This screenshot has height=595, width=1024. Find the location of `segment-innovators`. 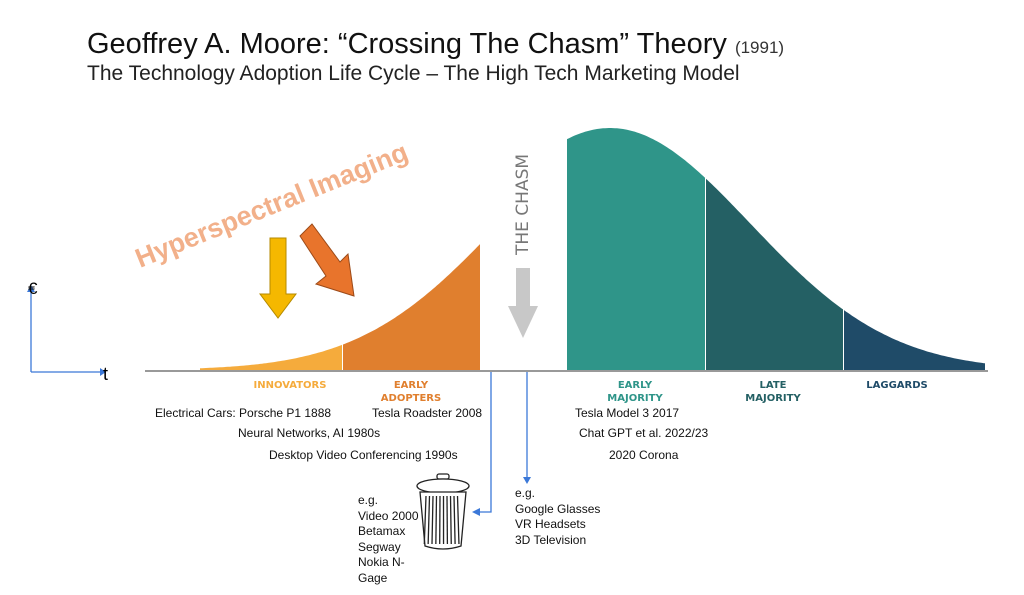

segment-innovators is located at coordinates (271, 357).